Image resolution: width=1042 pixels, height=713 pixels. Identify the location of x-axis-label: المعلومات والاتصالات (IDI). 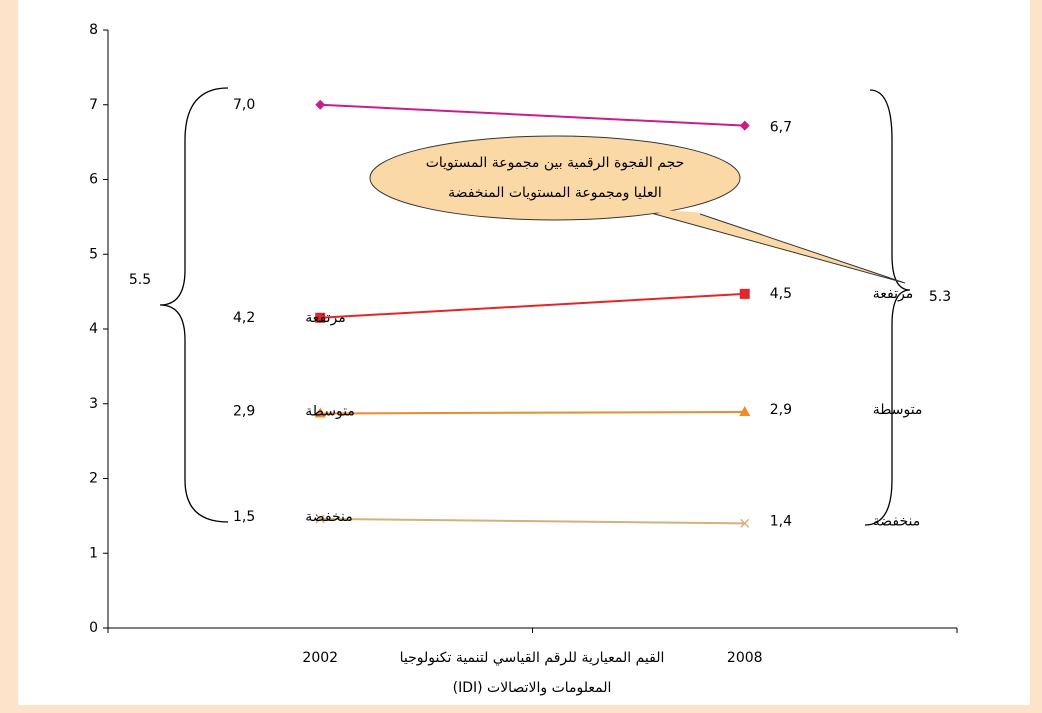
(532, 688).